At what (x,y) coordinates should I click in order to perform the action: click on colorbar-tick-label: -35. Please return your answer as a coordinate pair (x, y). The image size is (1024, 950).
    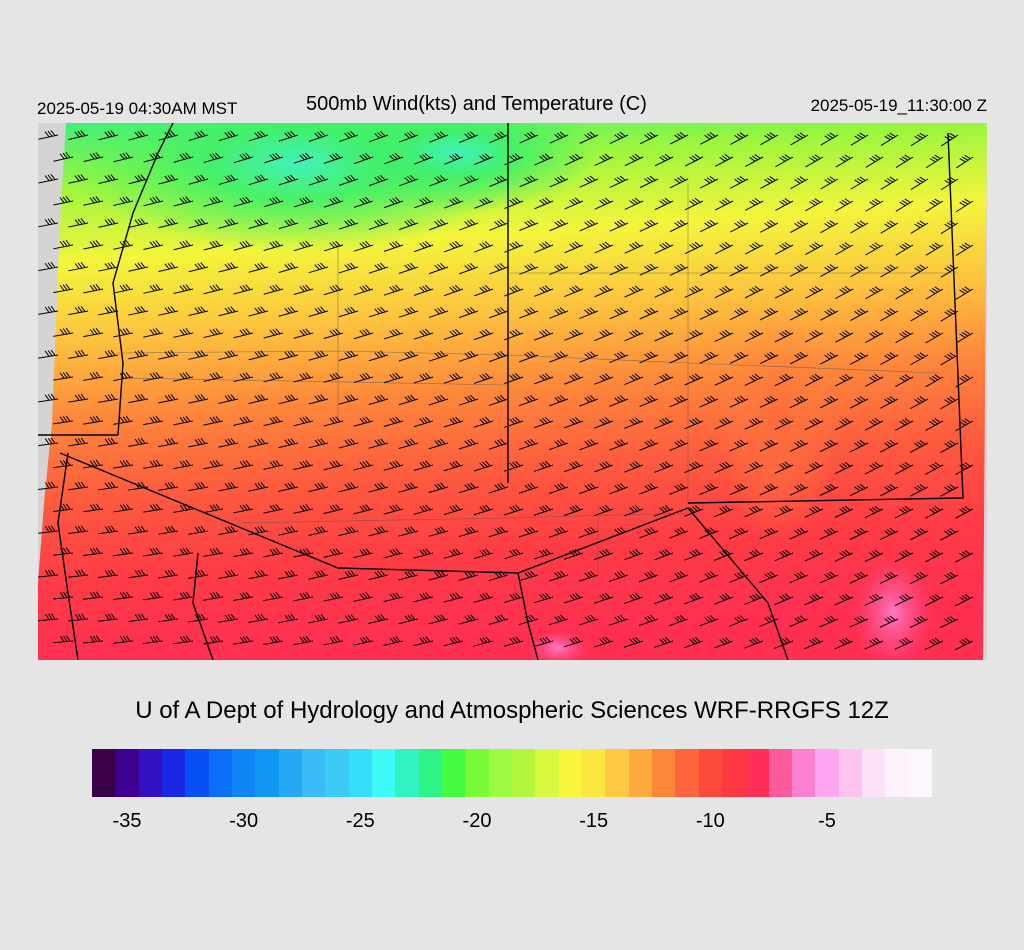
    Looking at the image, I should click on (127, 821).